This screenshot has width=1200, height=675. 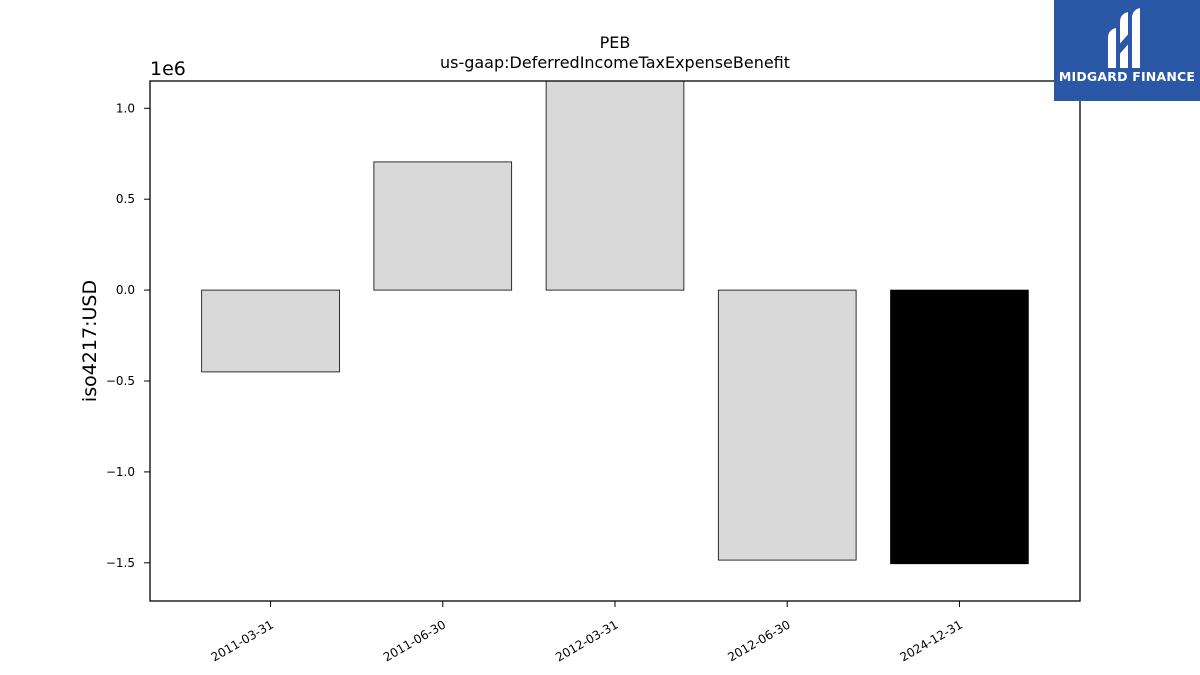 I want to click on y-tick-label: 0.0, so click(x=125, y=290).